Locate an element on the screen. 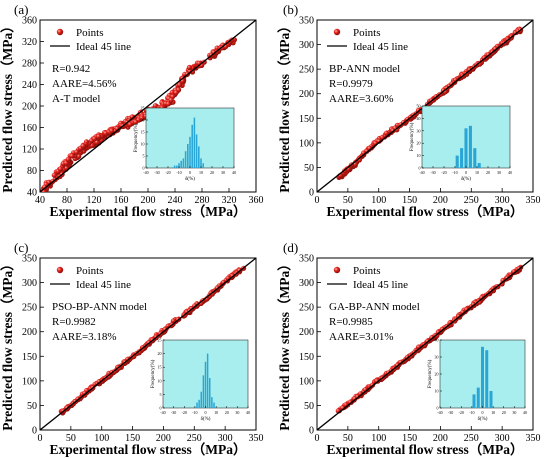  plot-area is located at coordinates (148, 344).